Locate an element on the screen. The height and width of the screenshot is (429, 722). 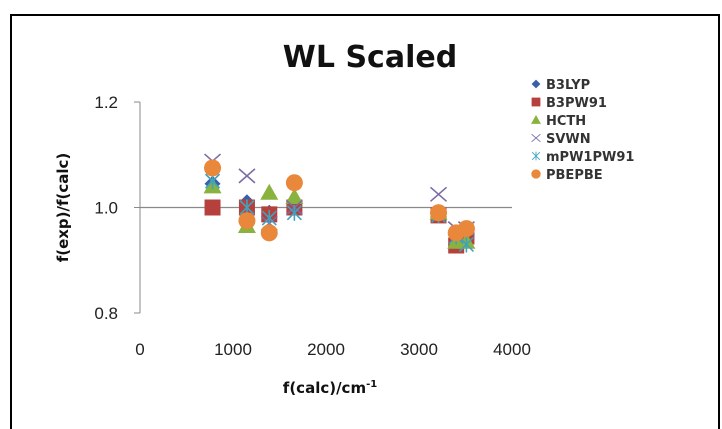
legend-item: SVWN is located at coordinates (561, 139).